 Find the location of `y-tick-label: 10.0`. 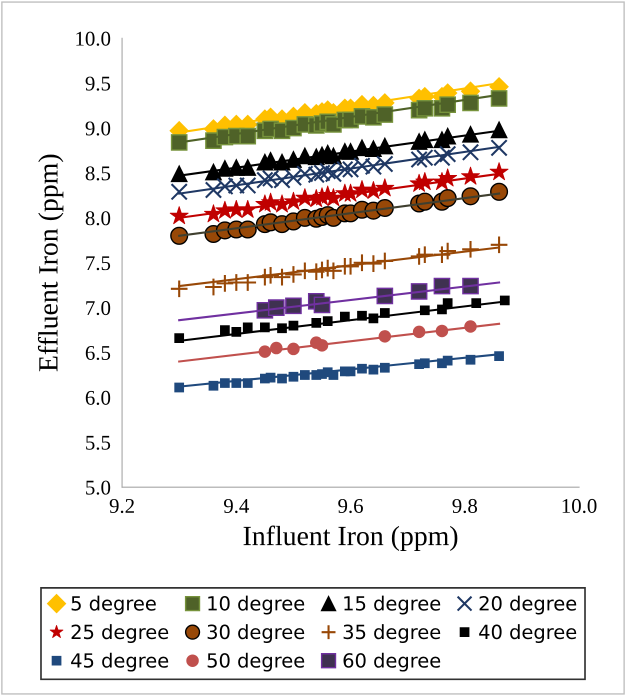

y-tick-label: 10.0 is located at coordinates (93, 39).